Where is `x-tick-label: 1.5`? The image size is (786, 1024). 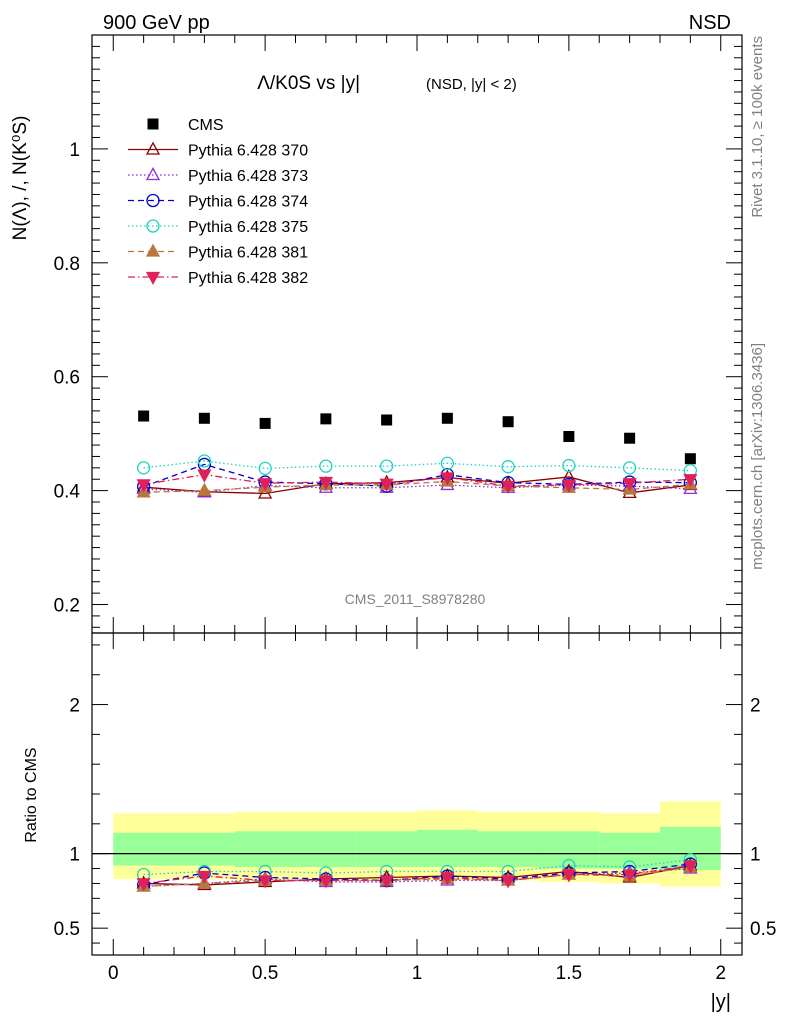
x-tick-label: 1.5 is located at coordinates (569, 973).